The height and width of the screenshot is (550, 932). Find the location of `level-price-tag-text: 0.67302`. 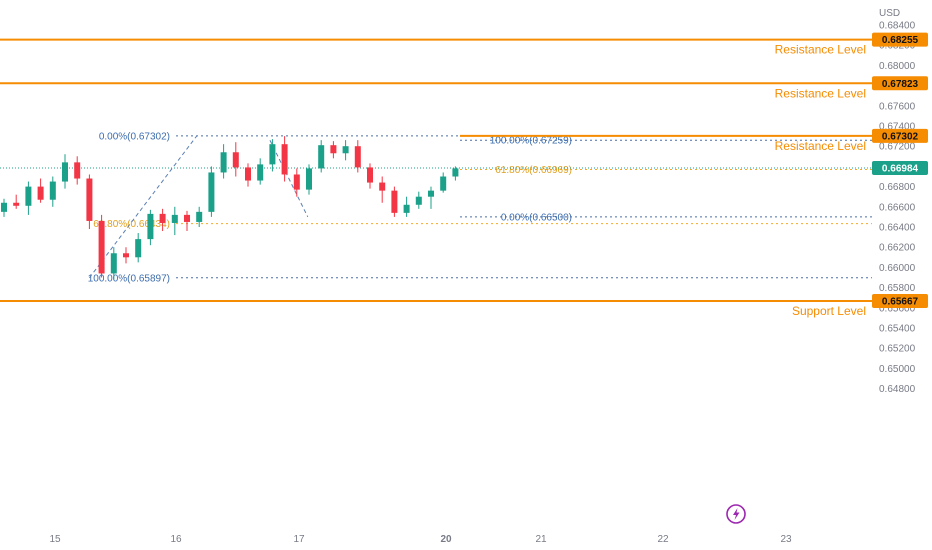

level-price-tag-text: 0.67302 is located at coordinates (900, 136).